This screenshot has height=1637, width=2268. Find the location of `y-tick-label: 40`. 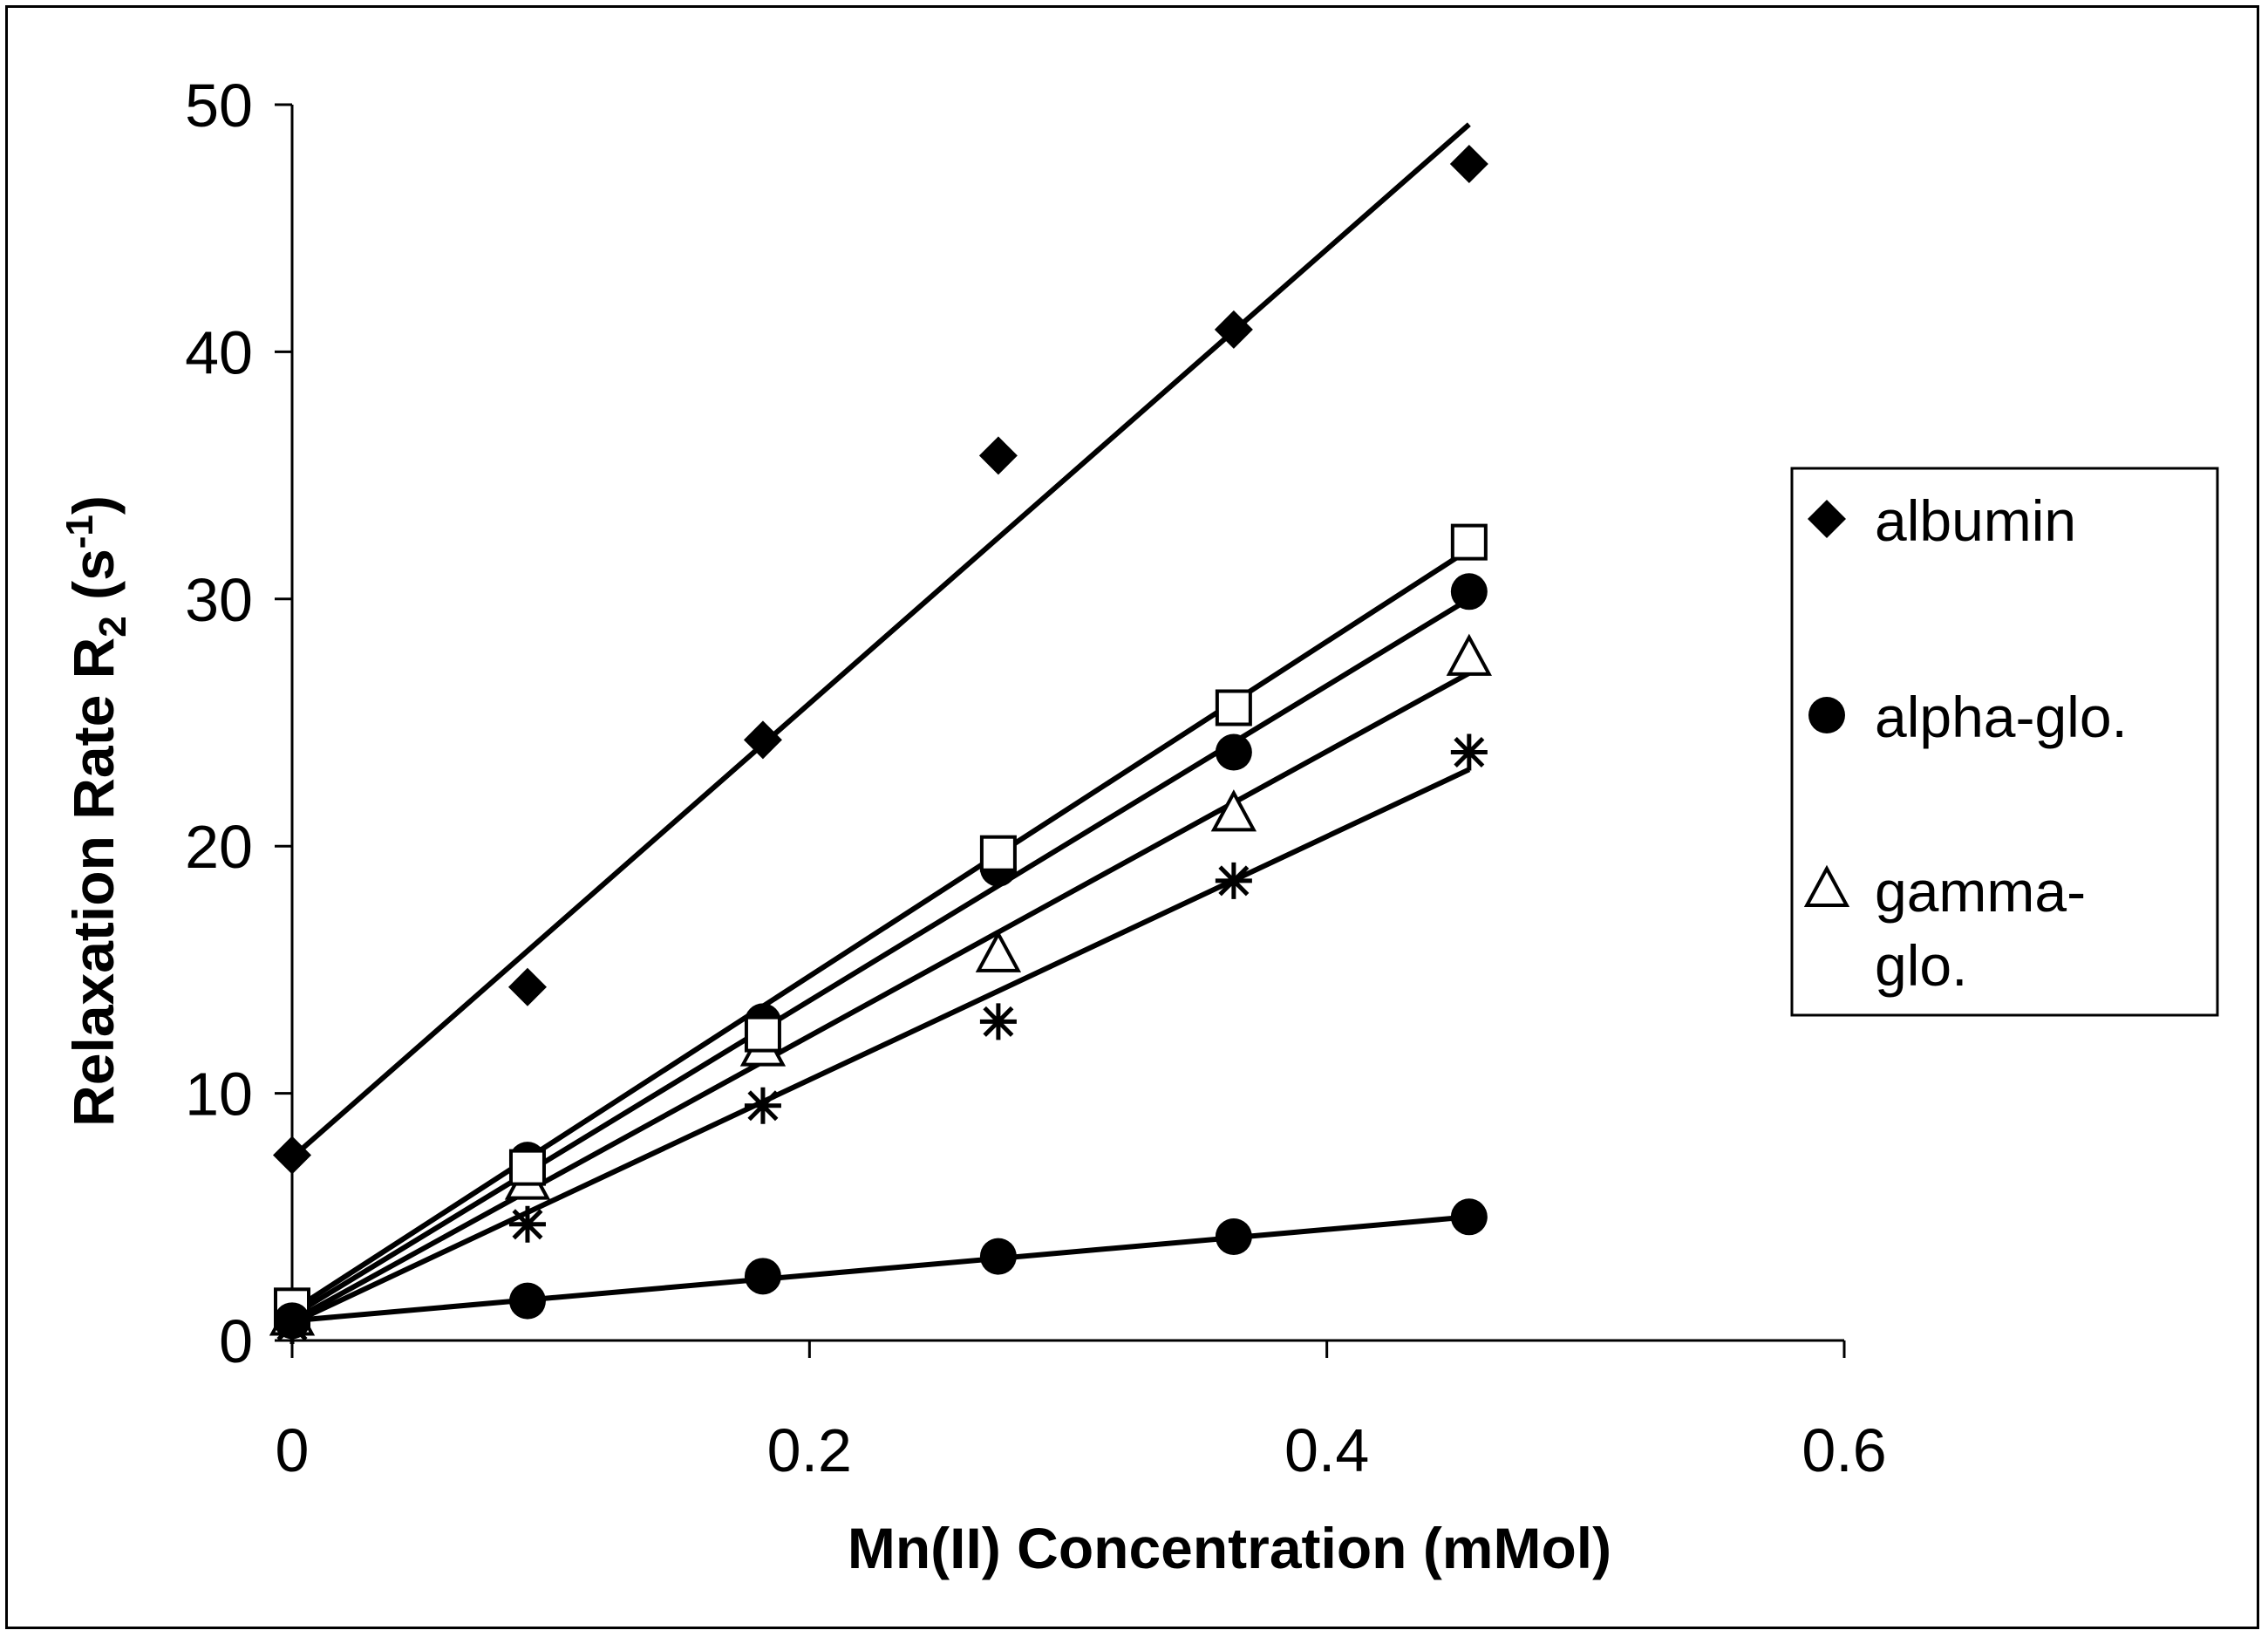

y-tick-label: 40 is located at coordinates (219, 352).